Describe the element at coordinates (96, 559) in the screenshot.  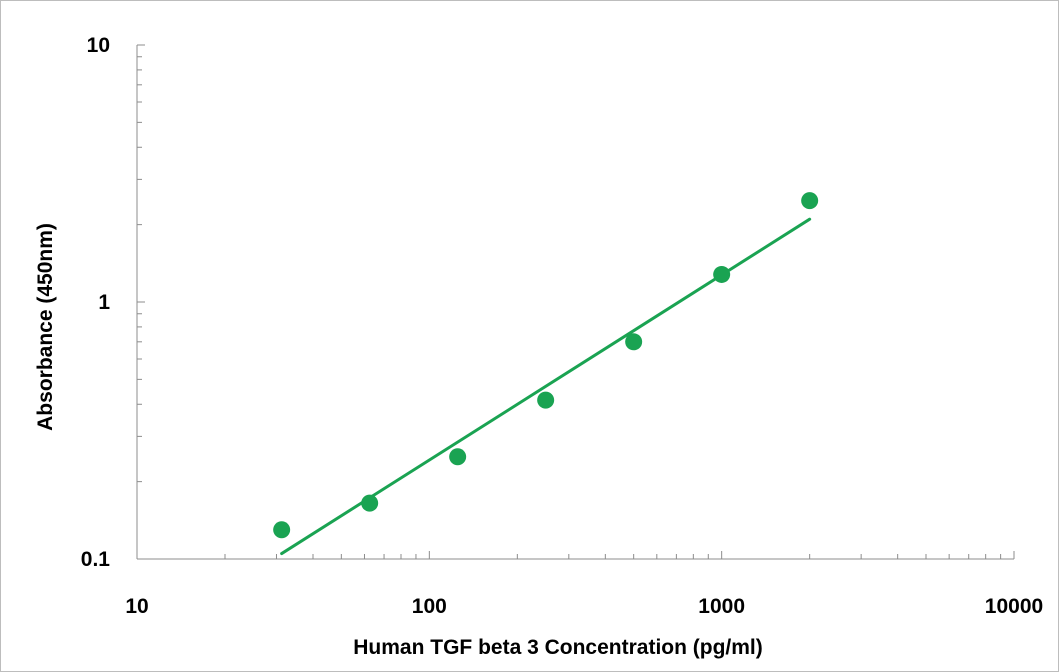
I see `y-tick-label: 0.1` at that location.